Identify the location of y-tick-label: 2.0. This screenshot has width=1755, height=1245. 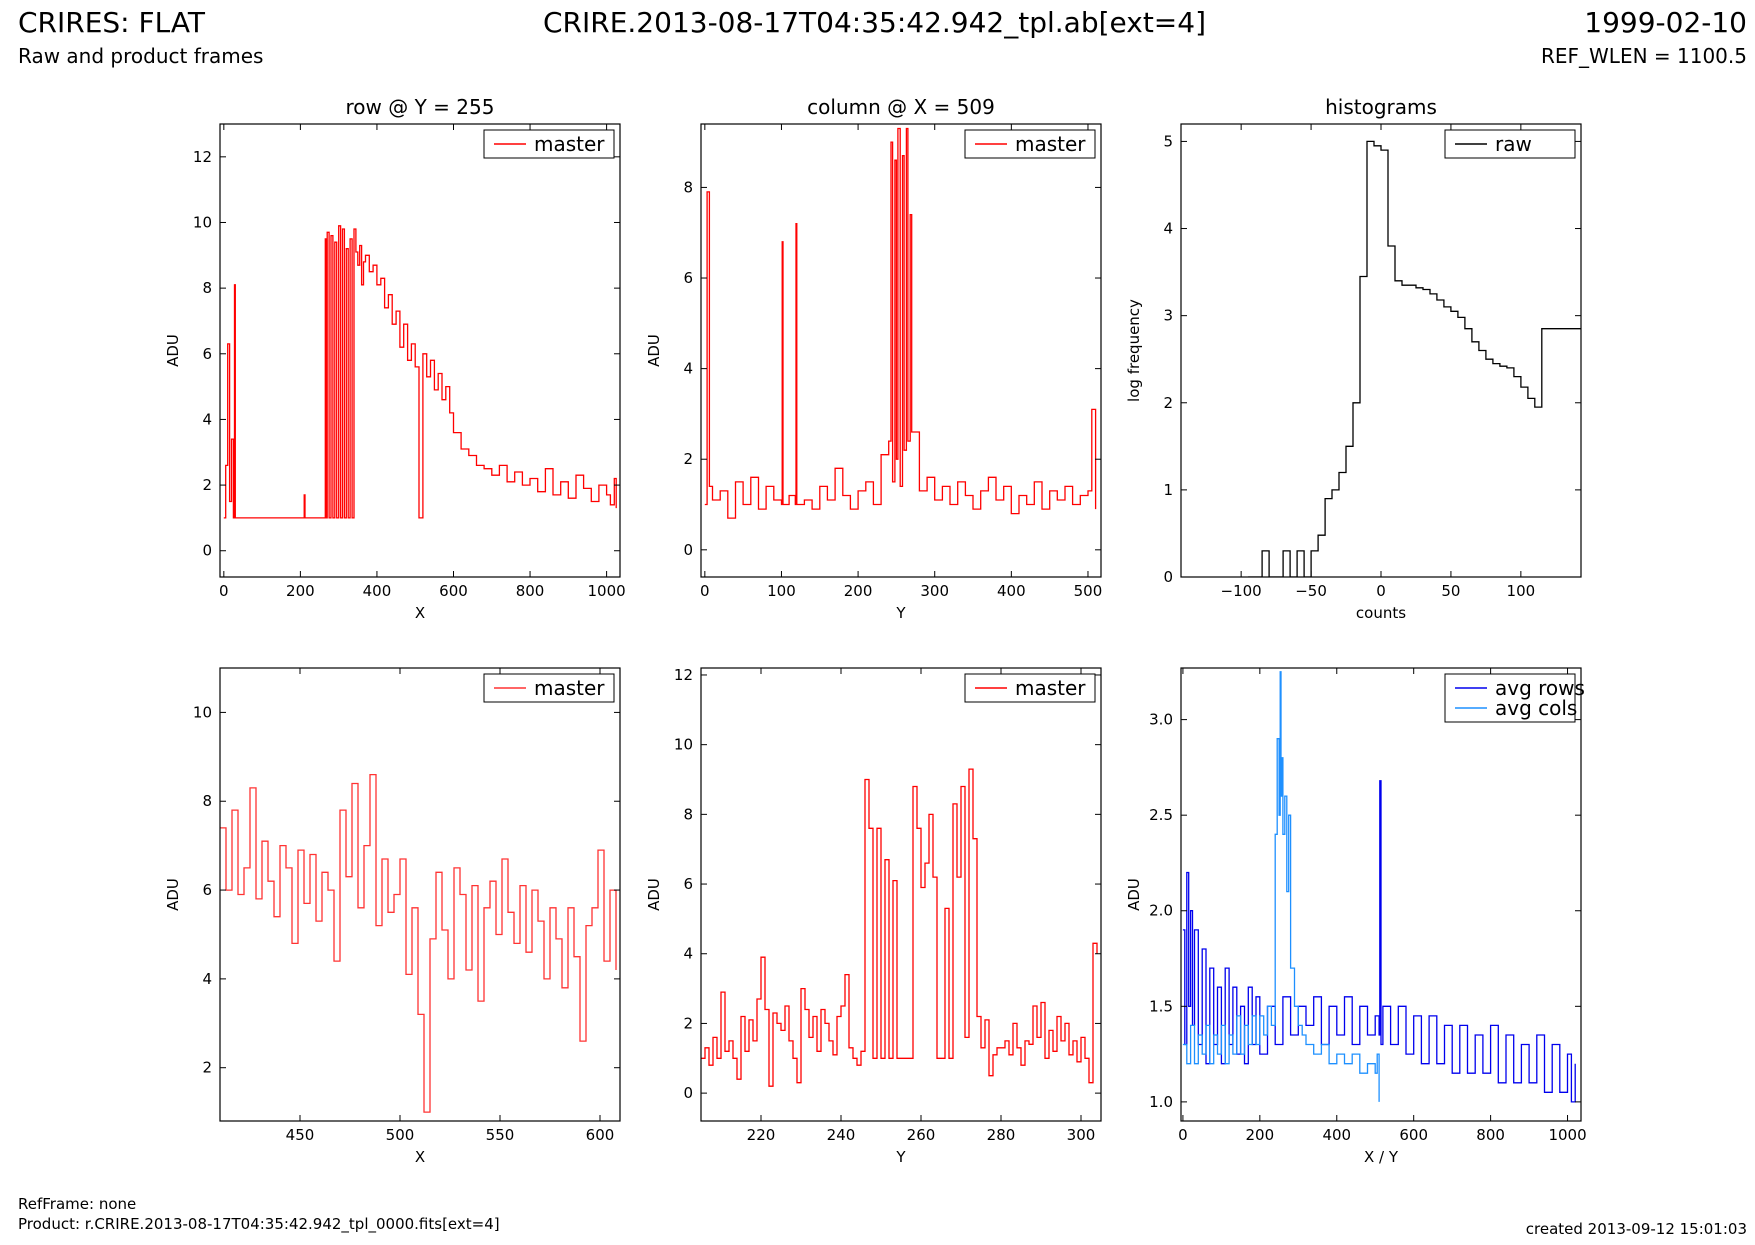
(1161, 911).